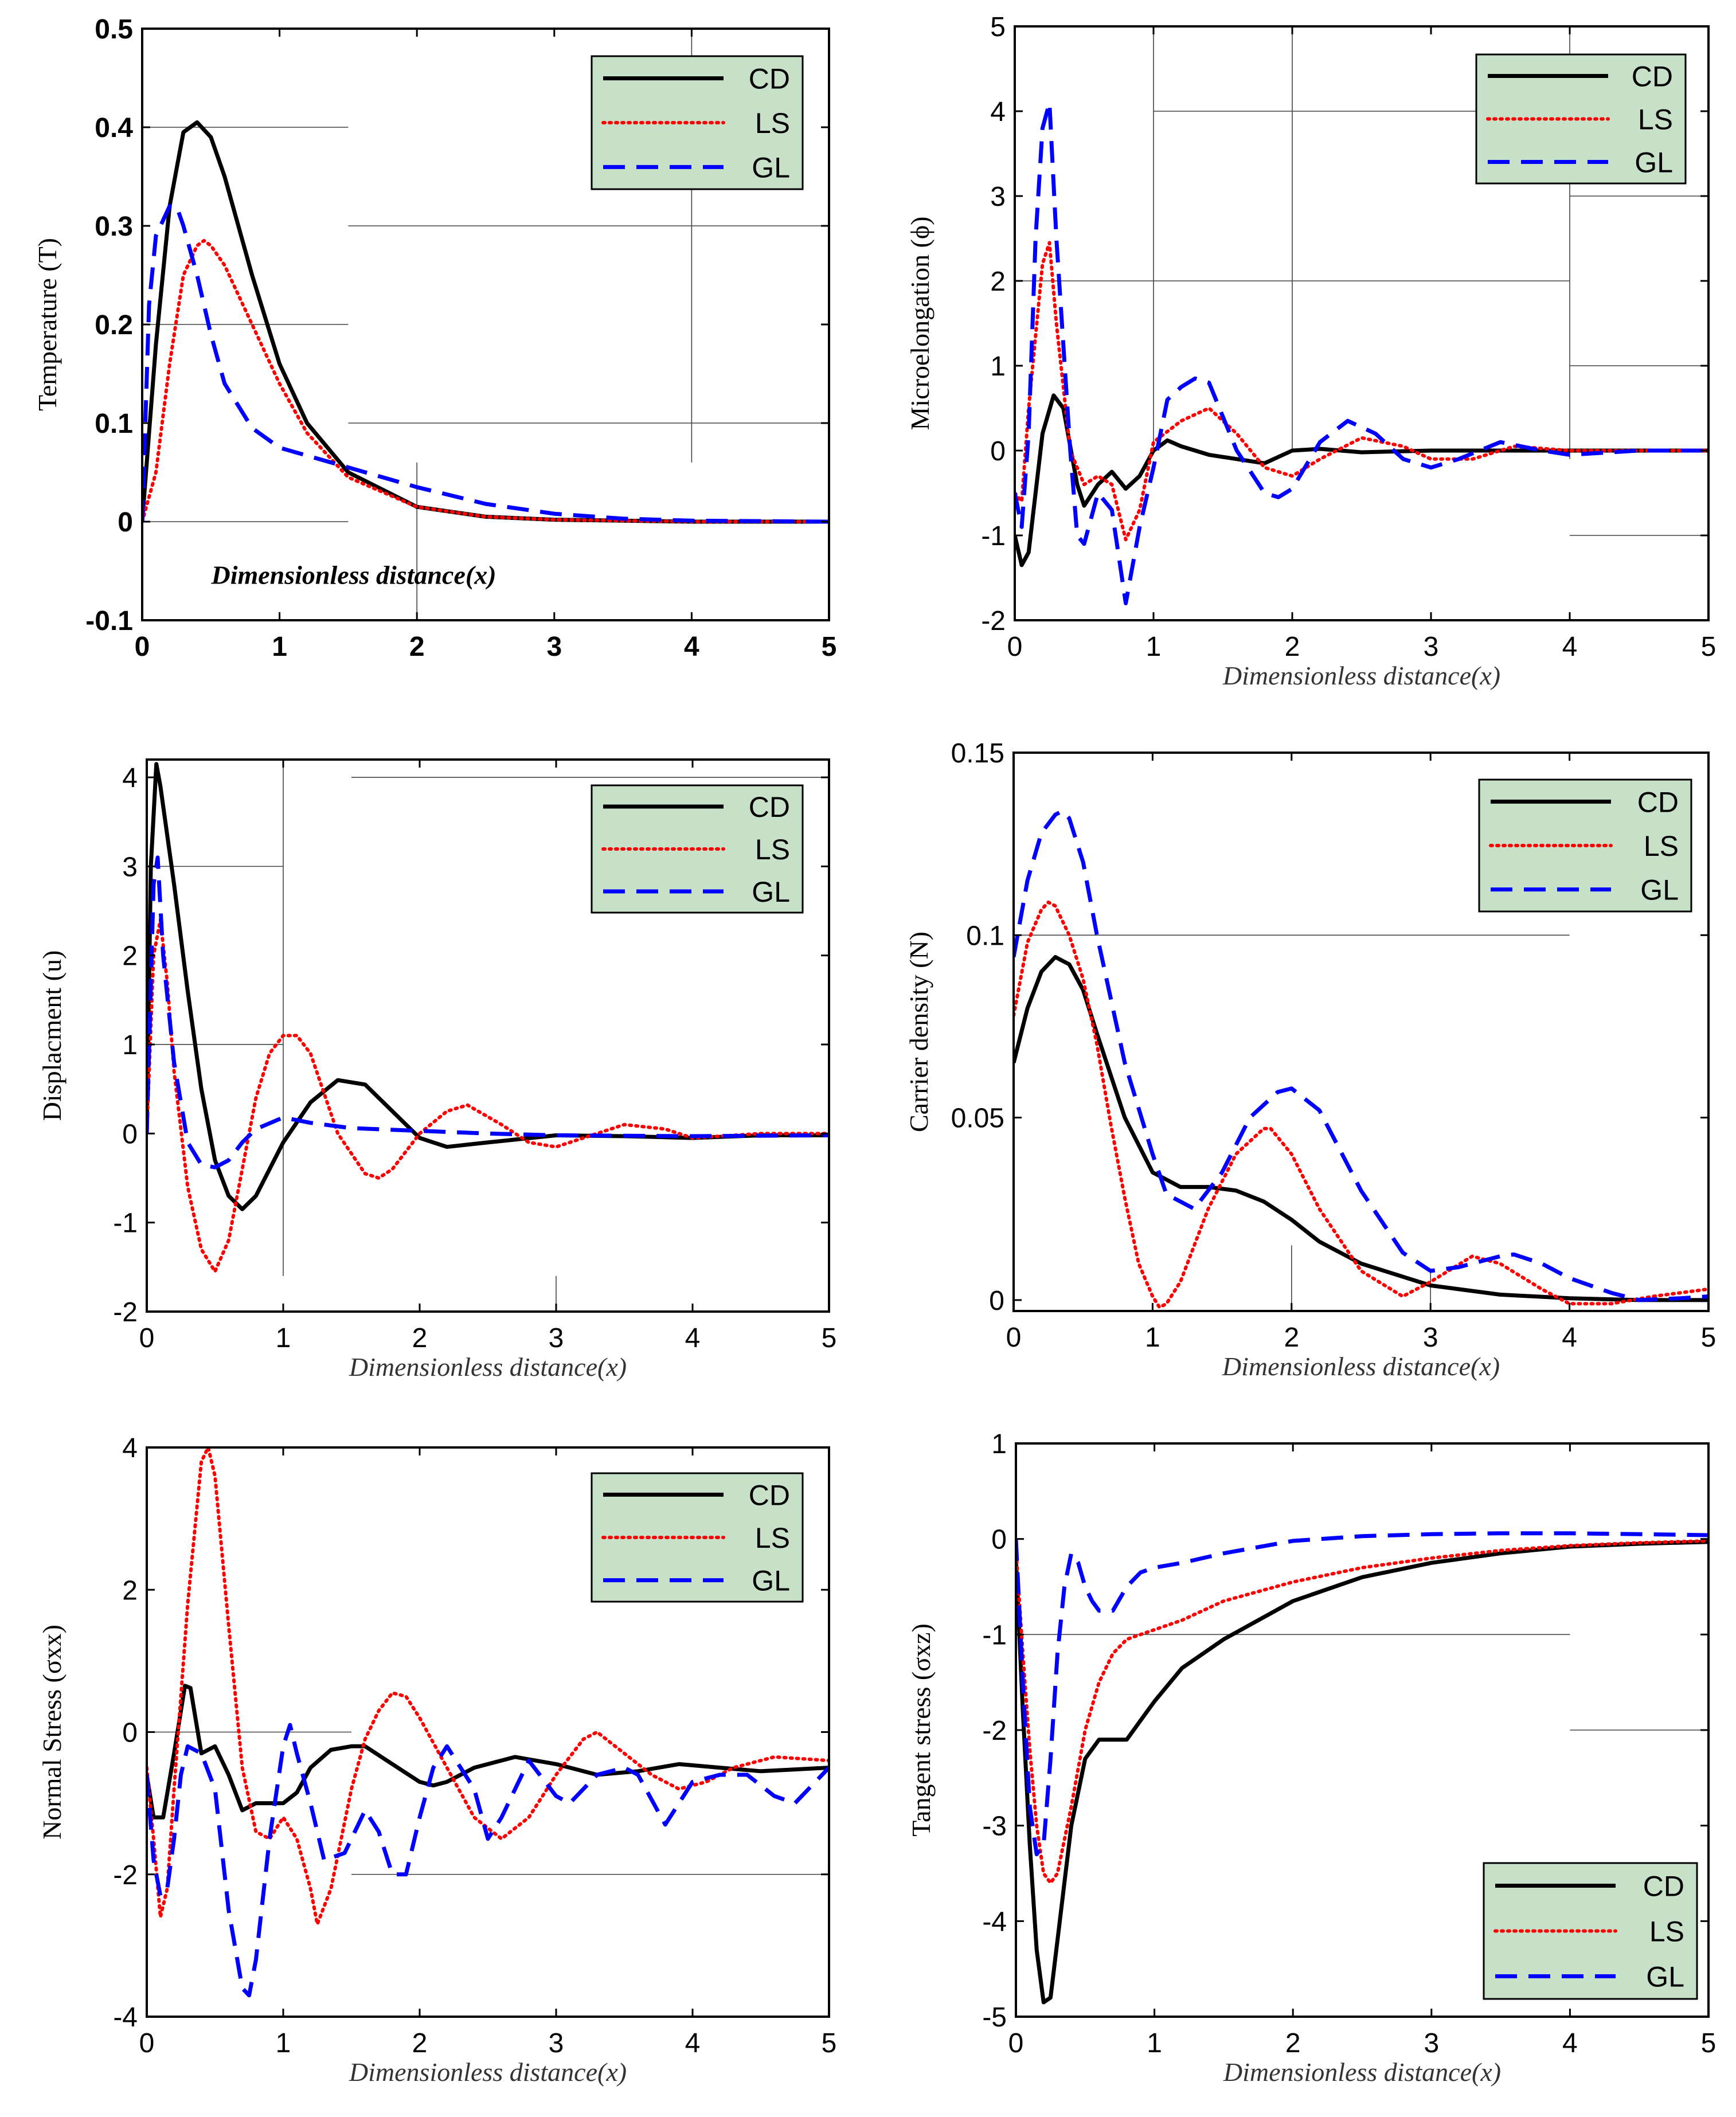  Describe the element at coordinates (114, 128) in the screenshot. I see `y-tick-label: 0.4` at that location.